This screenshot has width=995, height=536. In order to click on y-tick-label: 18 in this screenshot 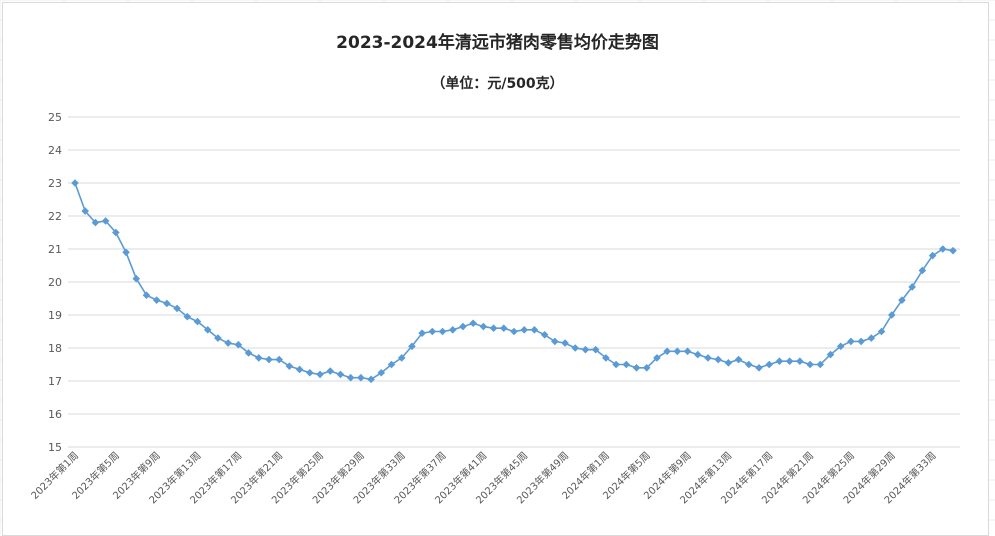, I will do `click(55, 348)`.